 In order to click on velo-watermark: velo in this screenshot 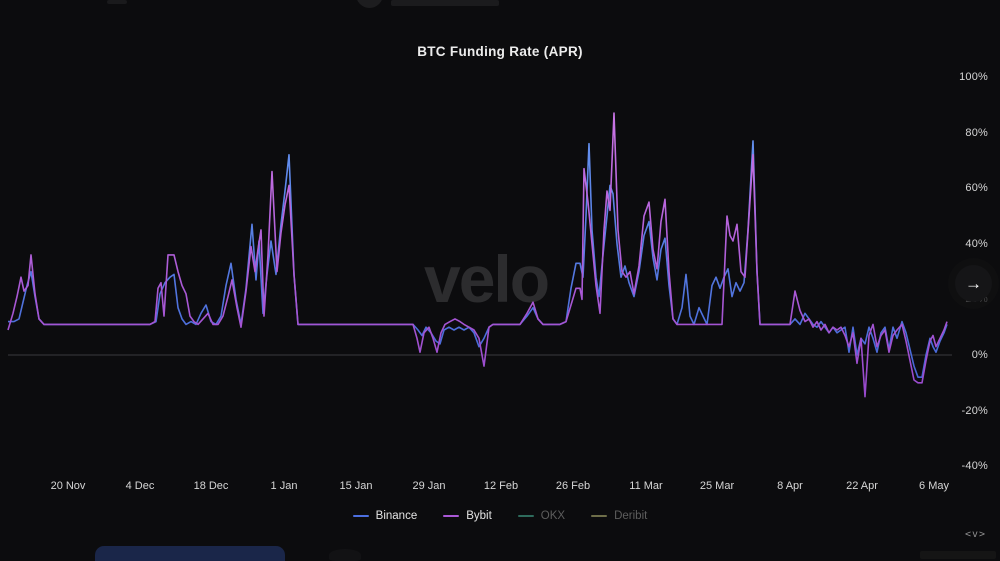, I will do `click(487, 279)`.